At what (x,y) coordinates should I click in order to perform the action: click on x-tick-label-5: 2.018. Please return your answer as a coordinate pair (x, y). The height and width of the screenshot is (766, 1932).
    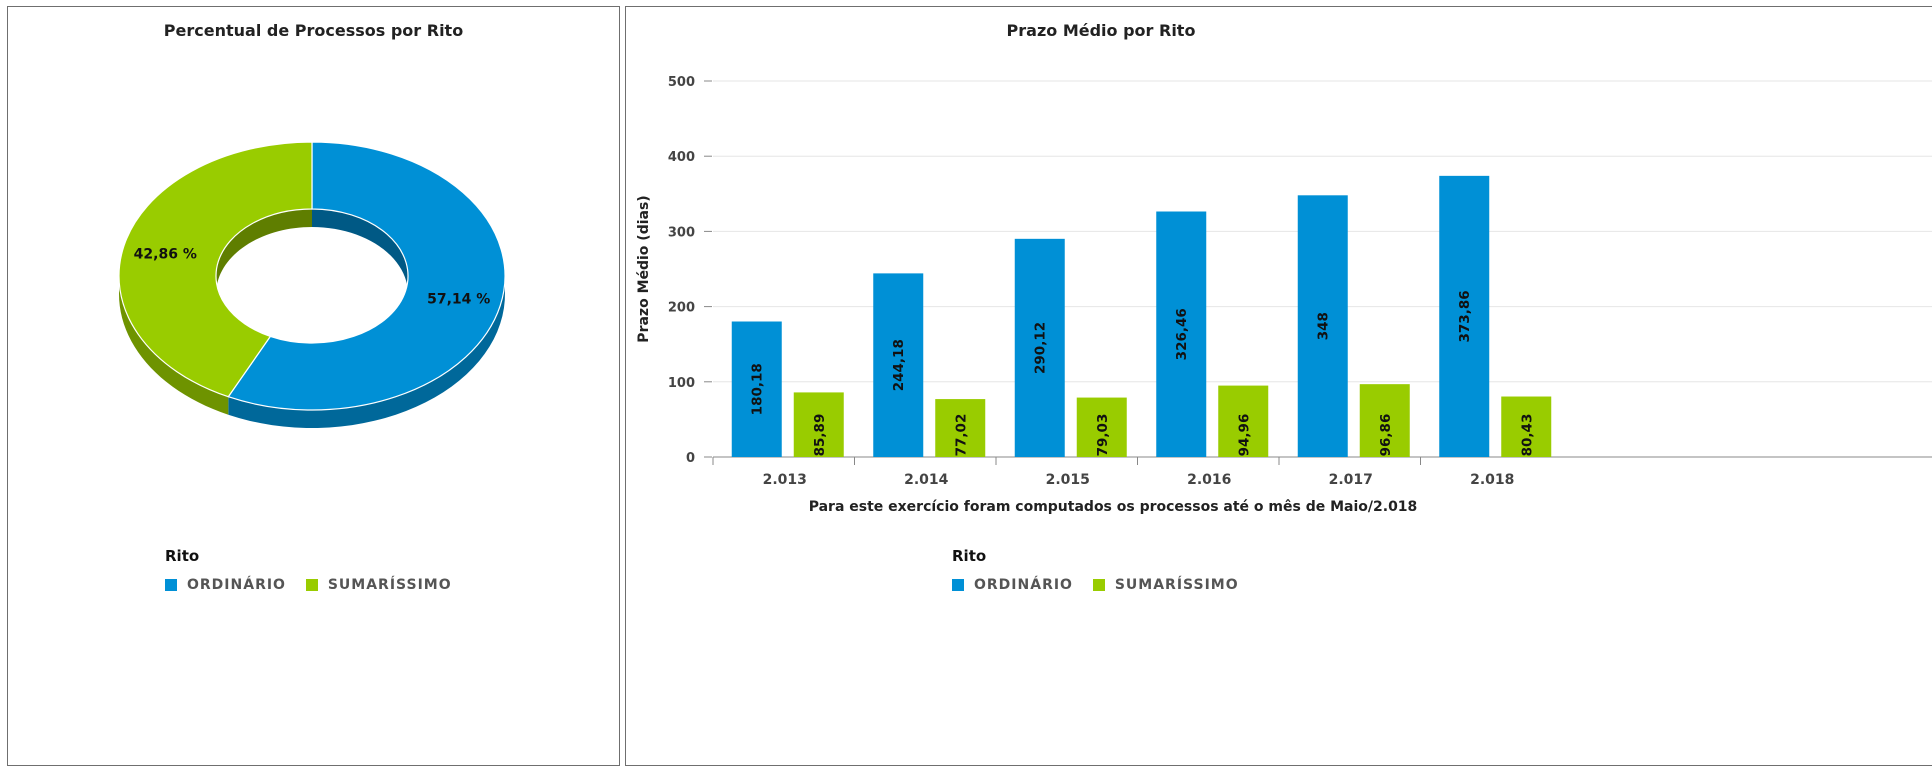
    Looking at the image, I should click on (1492, 480).